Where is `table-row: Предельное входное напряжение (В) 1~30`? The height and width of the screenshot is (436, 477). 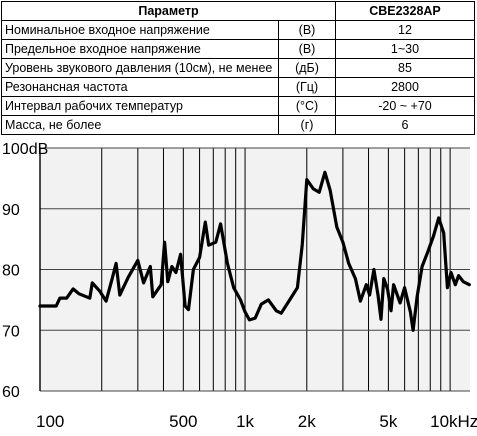 table-row: Предельное входное напряжение (В) 1~30 is located at coordinates (238, 49).